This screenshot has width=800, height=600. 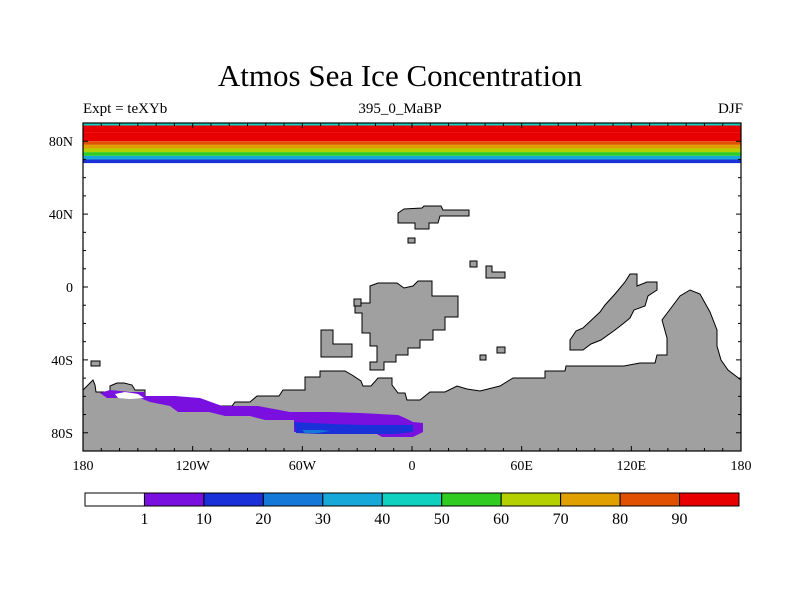 What do you see at coordinates (303, 466) in the screenshot?
I see `x-tick-label: 60W` at bounding box center [303, 466].